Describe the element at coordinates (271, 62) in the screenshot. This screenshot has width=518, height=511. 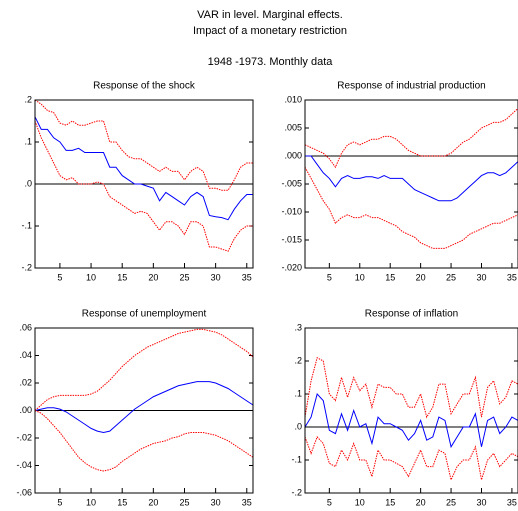
I see `page-period: 1948 -1973. Monthly data` at that location.